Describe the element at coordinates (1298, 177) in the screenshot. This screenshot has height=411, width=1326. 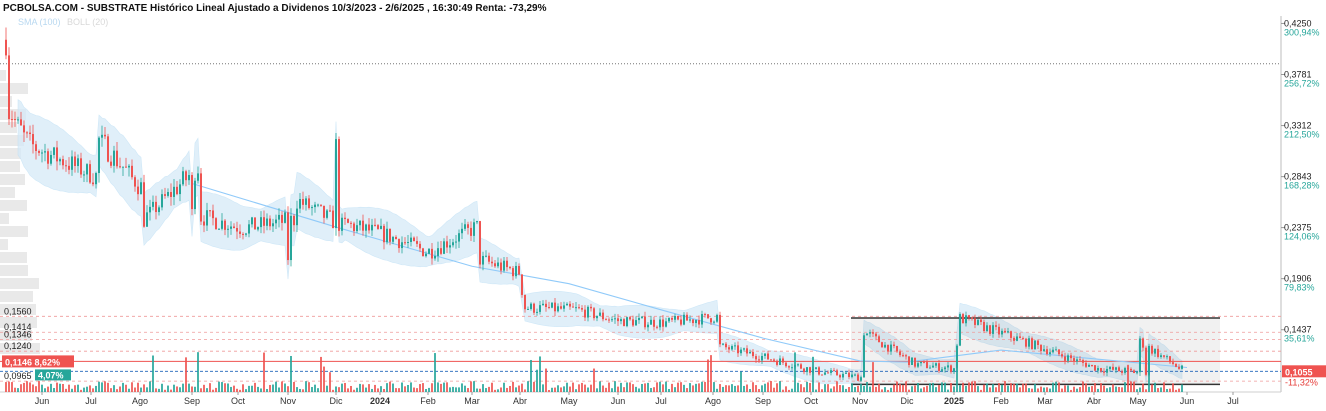
I see `y-tick-label: 0,2843` at that location.